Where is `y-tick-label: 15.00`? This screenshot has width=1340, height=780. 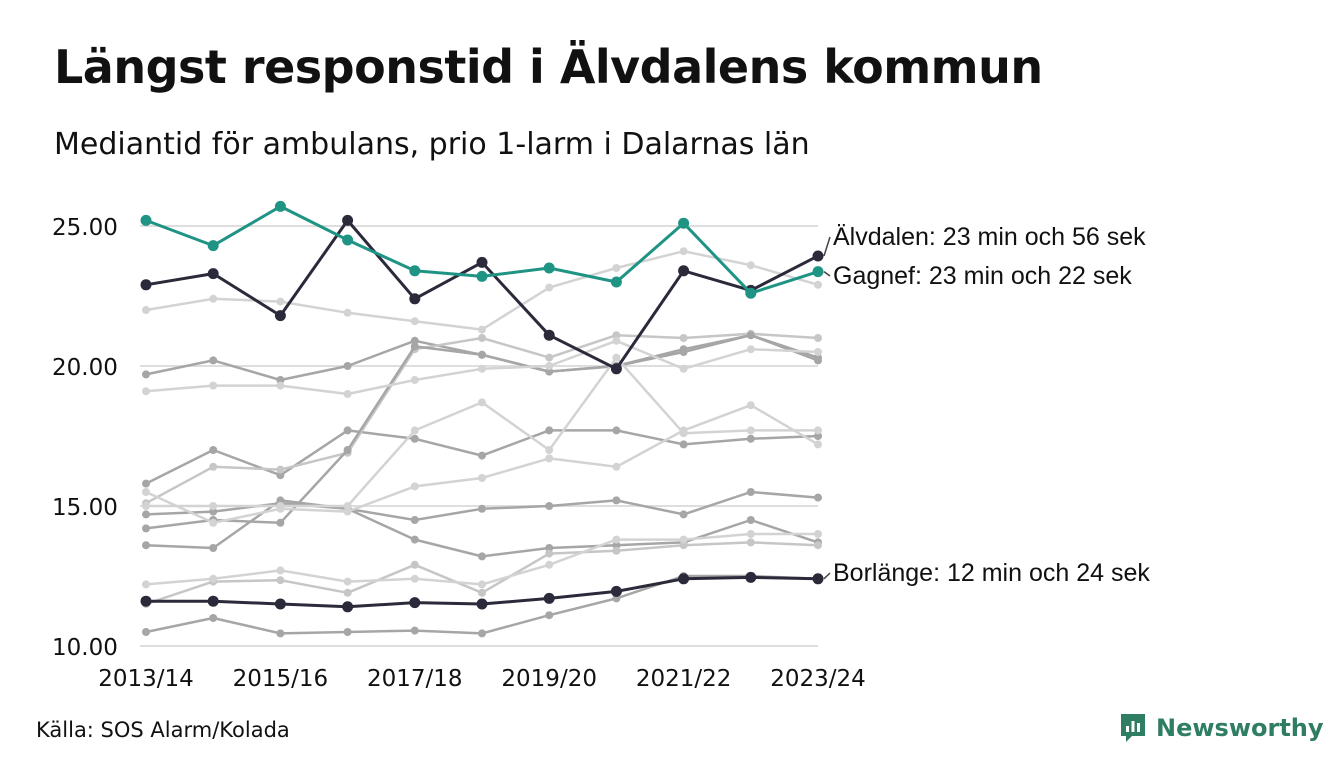
y-tick-label: 15.00 is located at coordinates (85, 508).